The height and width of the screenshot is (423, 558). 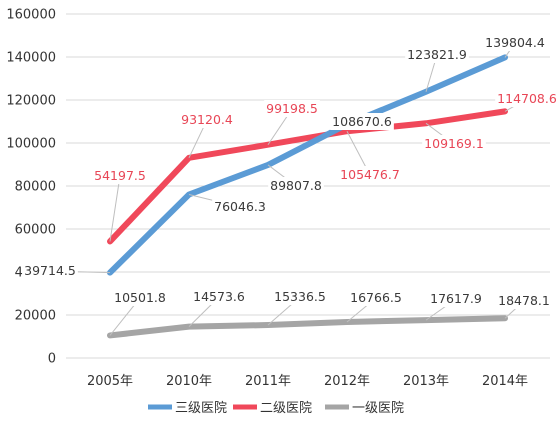 I want to click on data-label: 16766.5, so click(x=376, y=297).